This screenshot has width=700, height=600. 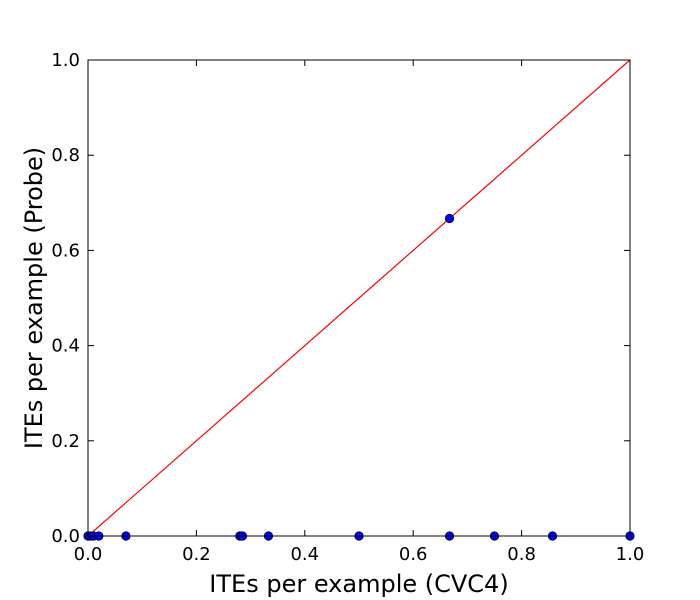 What do you see at coordinates (521, 554) in the screenshot?
I see `x-tick-label: 0.8` at bounding box center [521, 554].